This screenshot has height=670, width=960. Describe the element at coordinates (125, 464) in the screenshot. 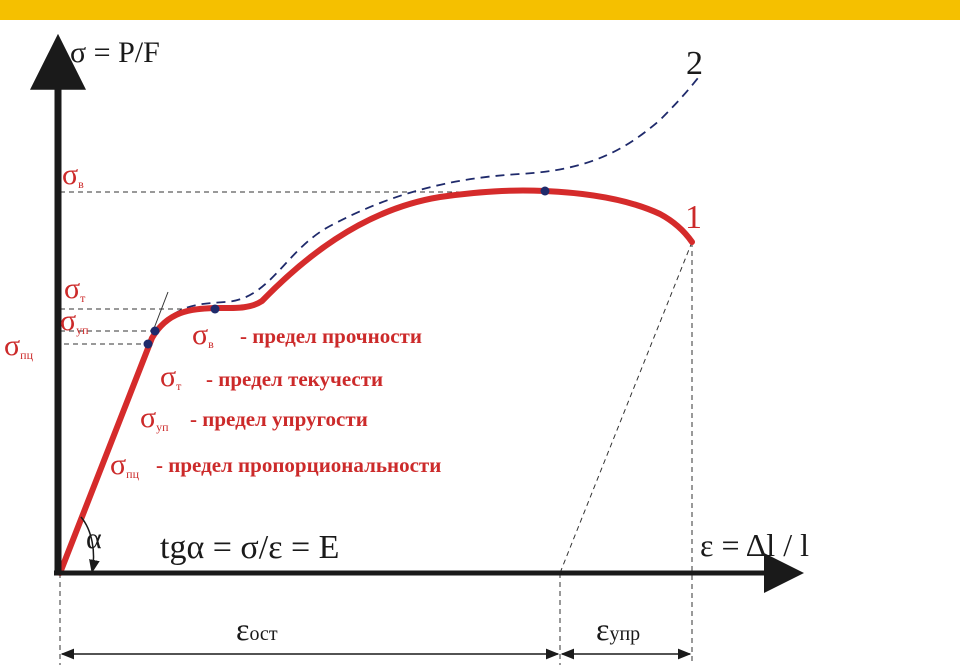

I see `legend-item-sigma-pts: σпц` at that location.